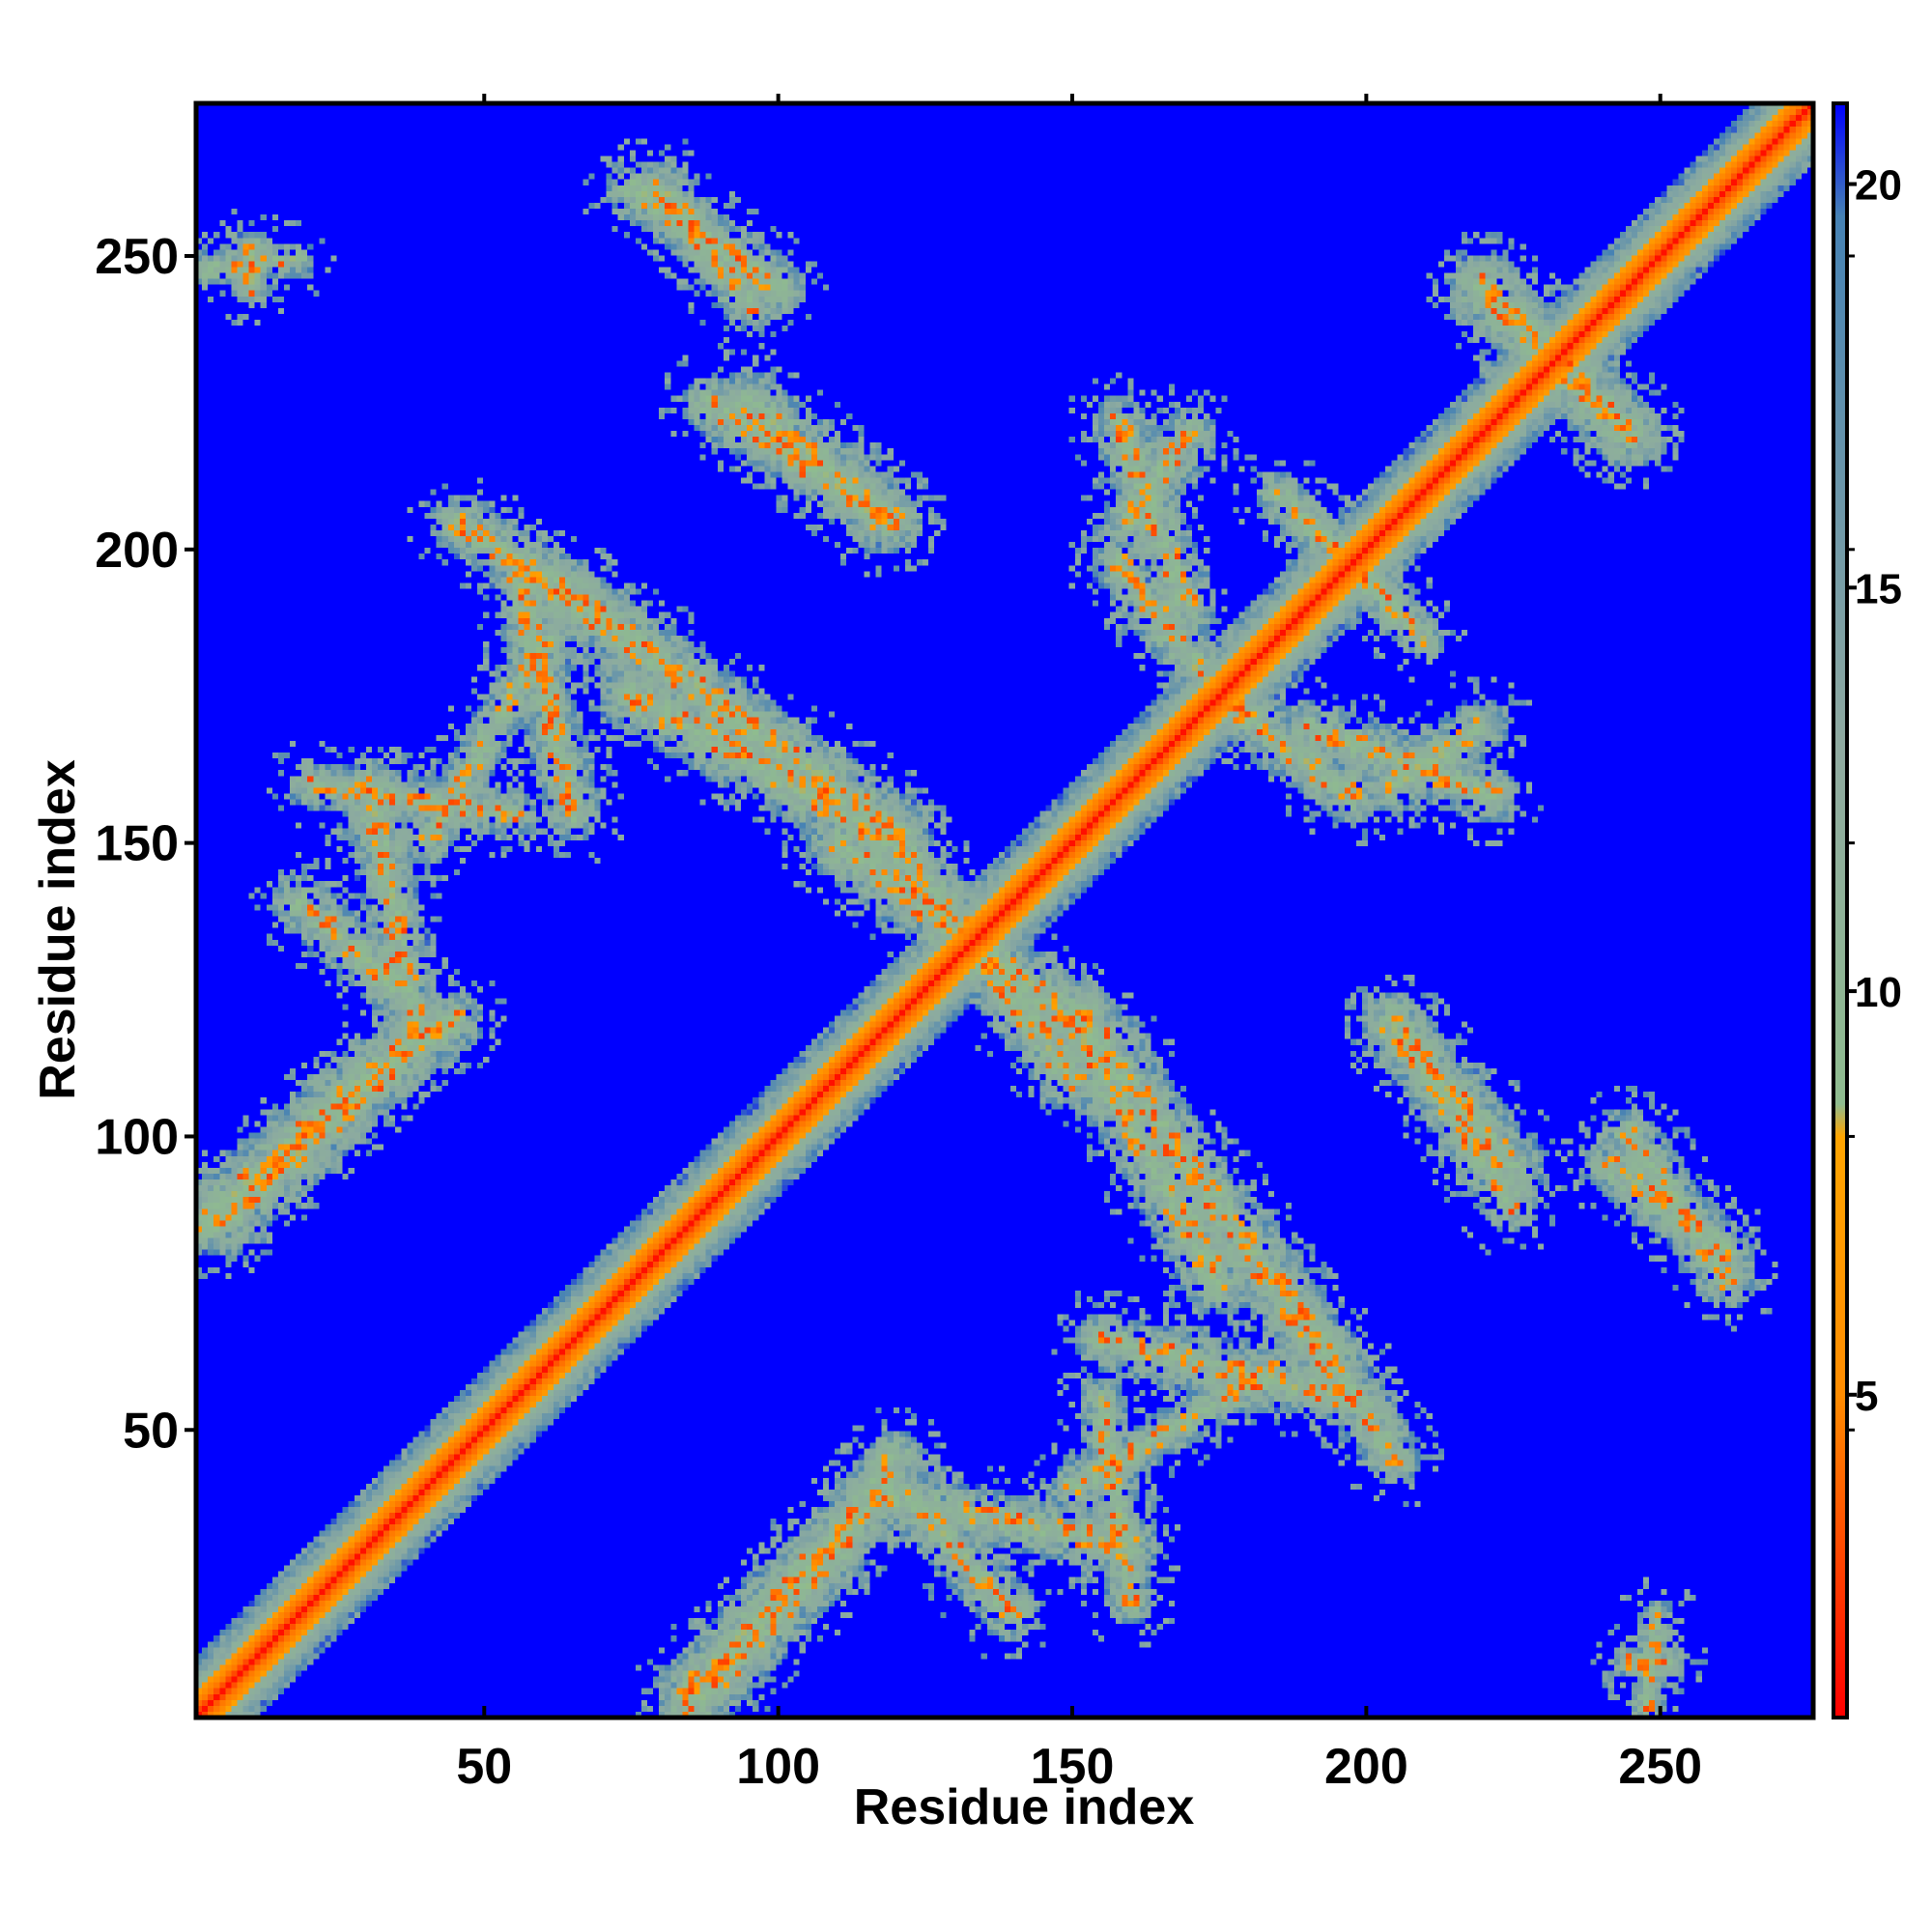 The image size is (1932, 1932). What do you see at coordinates (1866, 1396) in the screenshot?
I see `colorbar-tick-label: 5` at bounding box center [1866, 1396].